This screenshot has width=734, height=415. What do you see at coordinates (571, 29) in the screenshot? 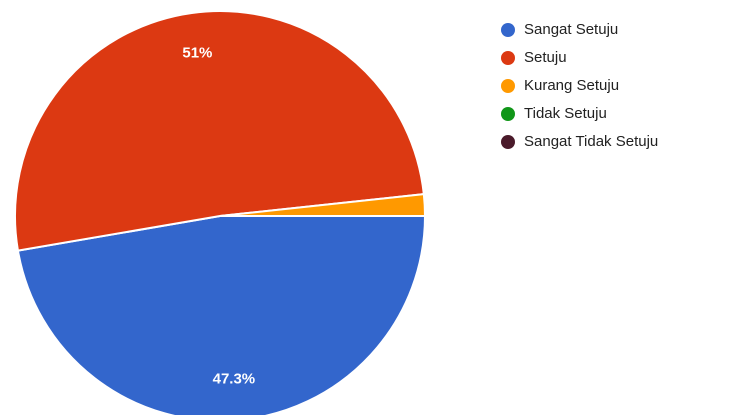
I see `legend-label: Sangat Setuju` at bounding box center [571, 29].